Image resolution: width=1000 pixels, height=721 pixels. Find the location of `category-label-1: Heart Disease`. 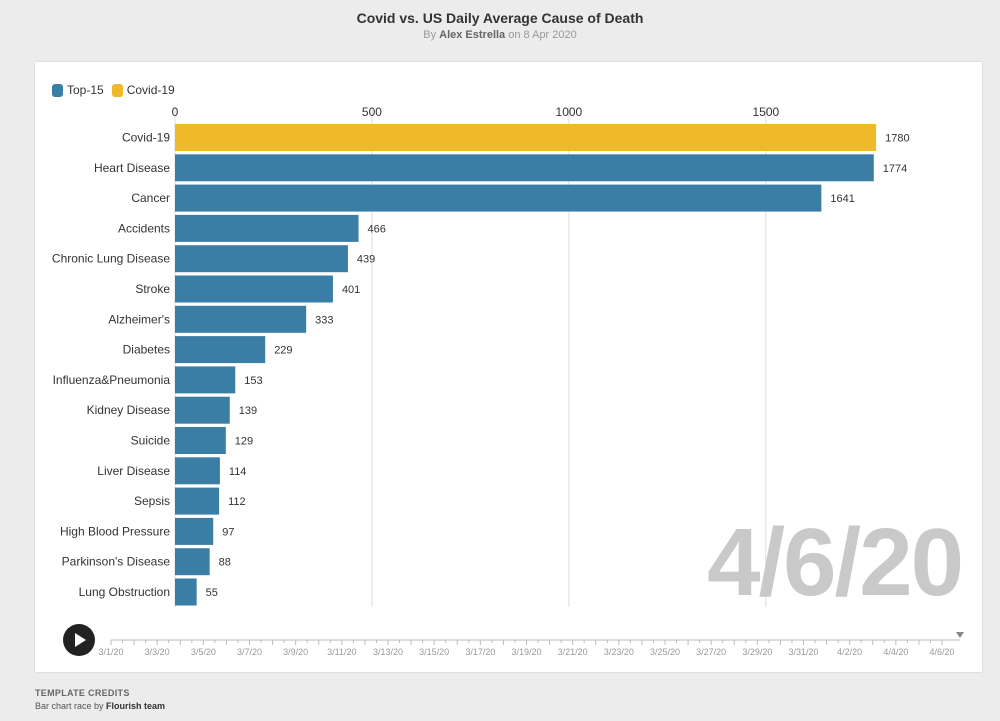

category-label-1: Heart Disease is located at coordinates (132, 168).